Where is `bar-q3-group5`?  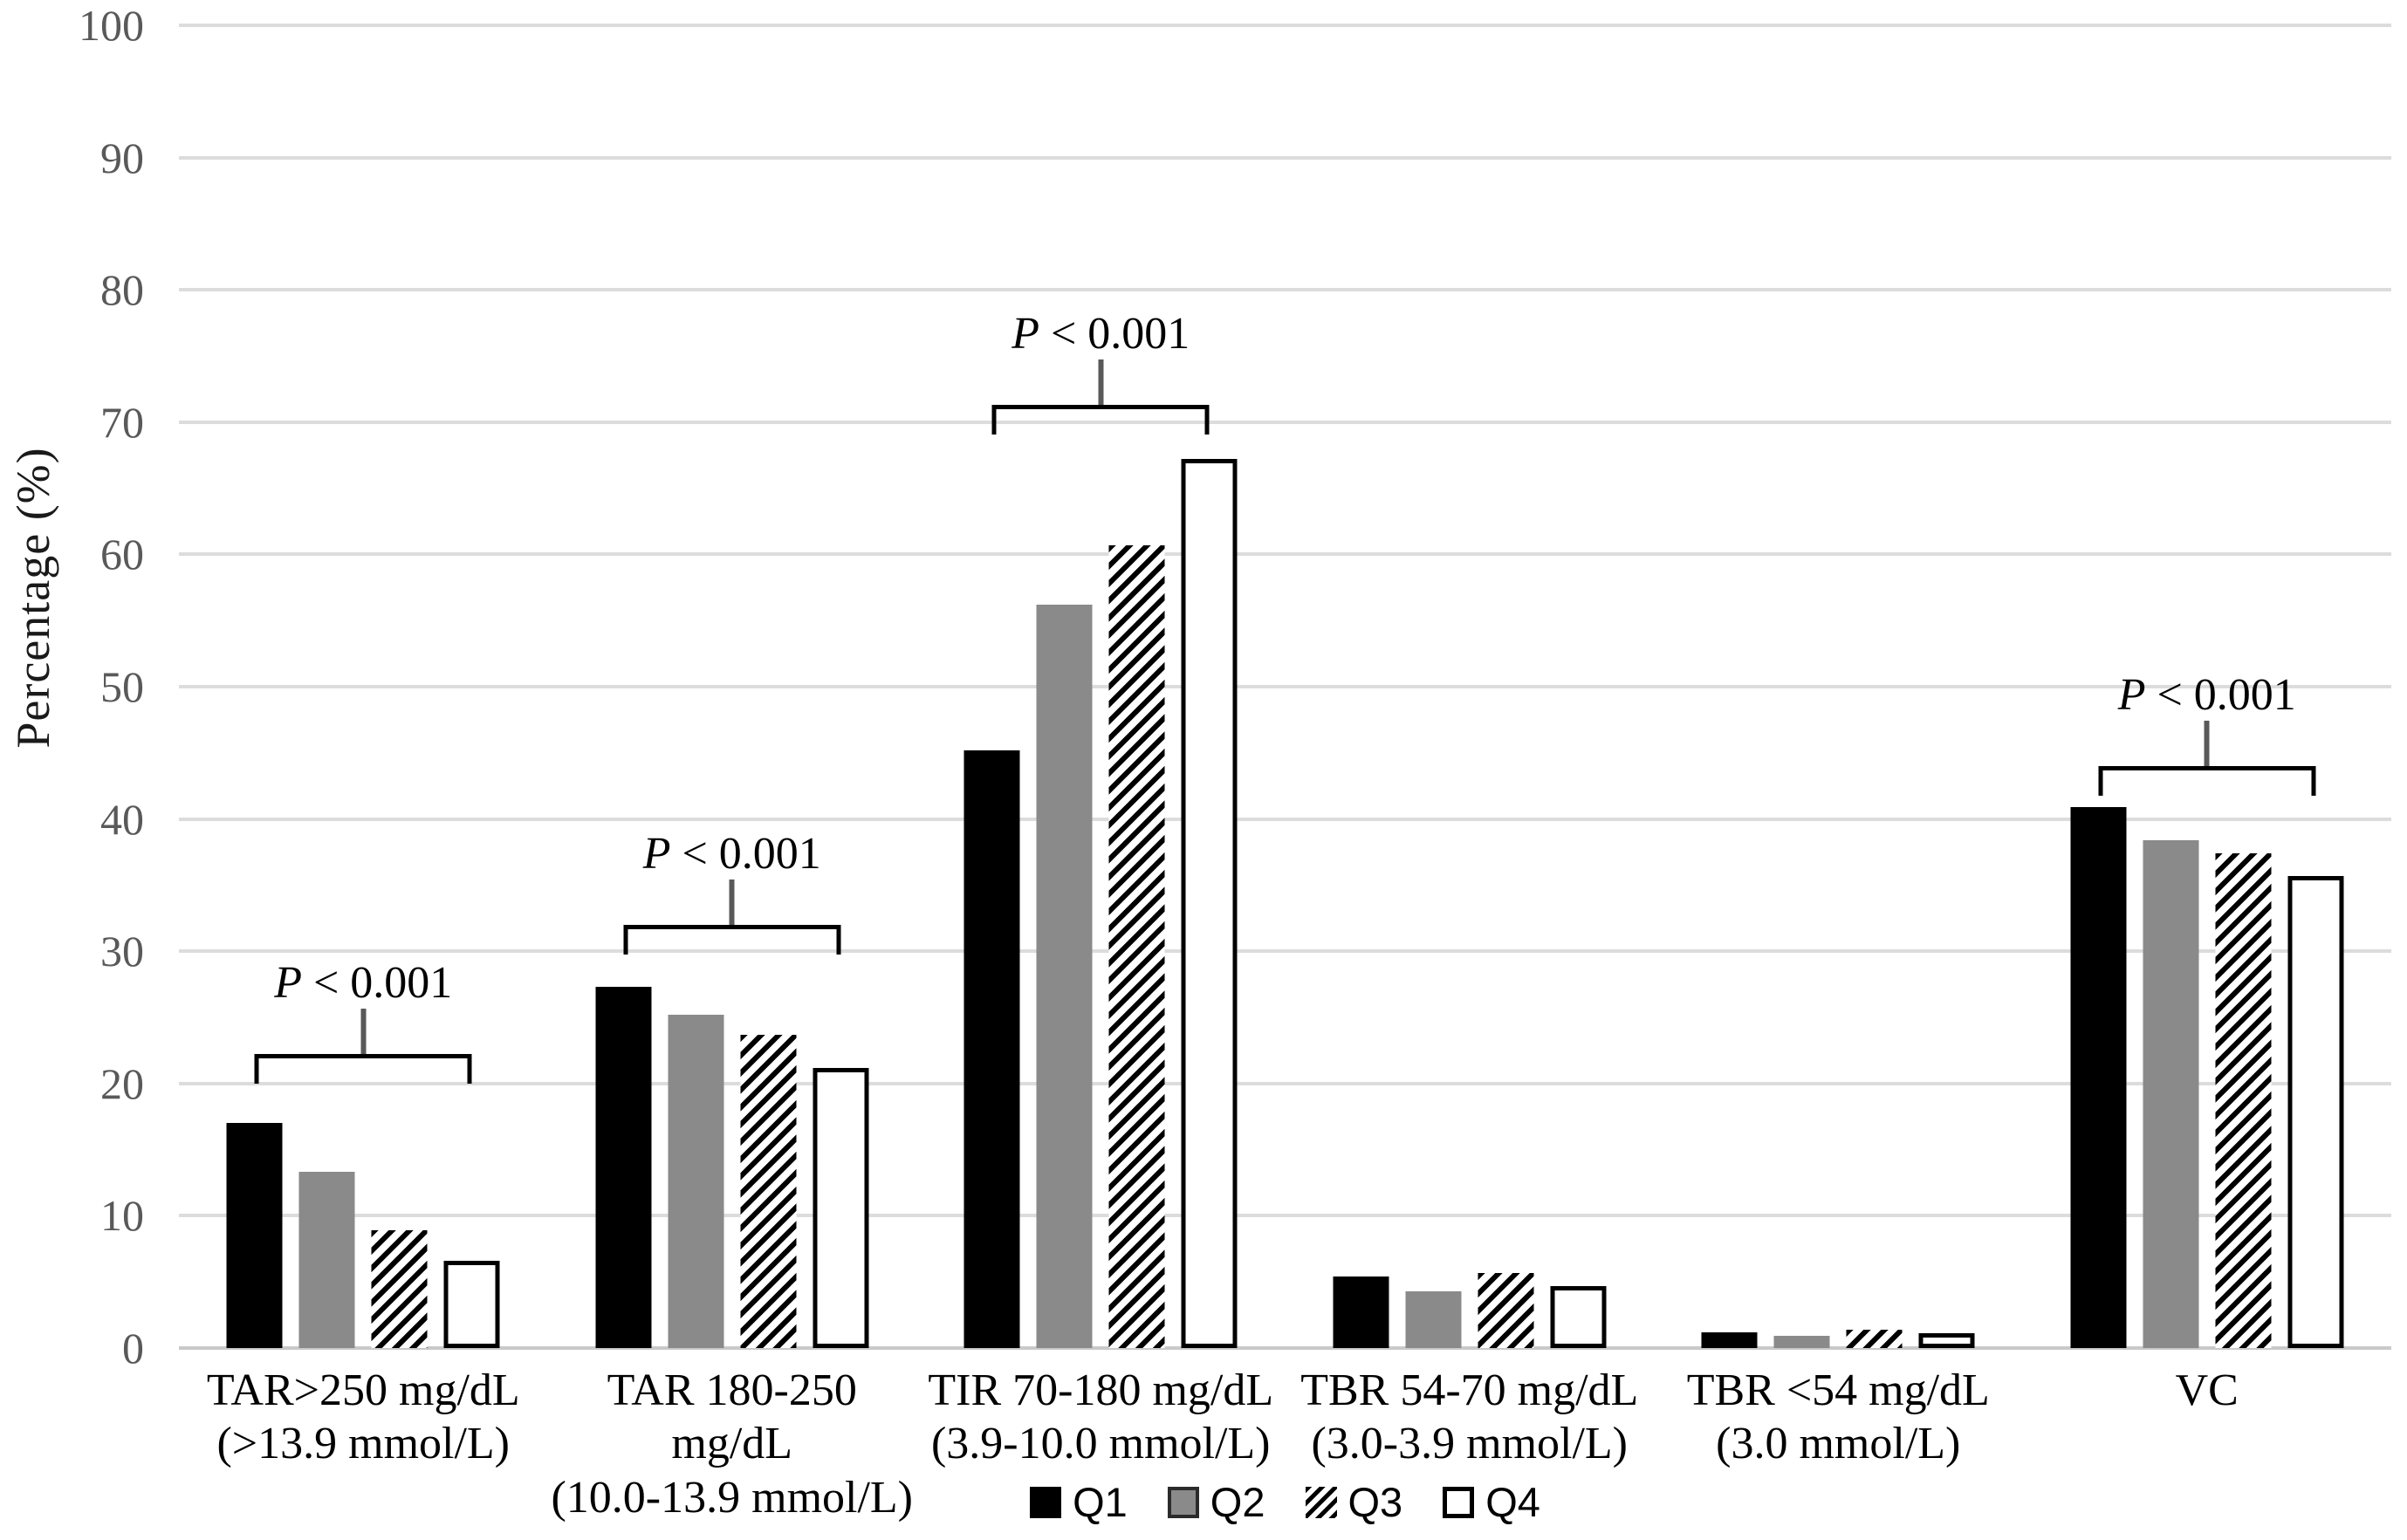
bar-q3-group5 is located at coordinates (1874, 1338).